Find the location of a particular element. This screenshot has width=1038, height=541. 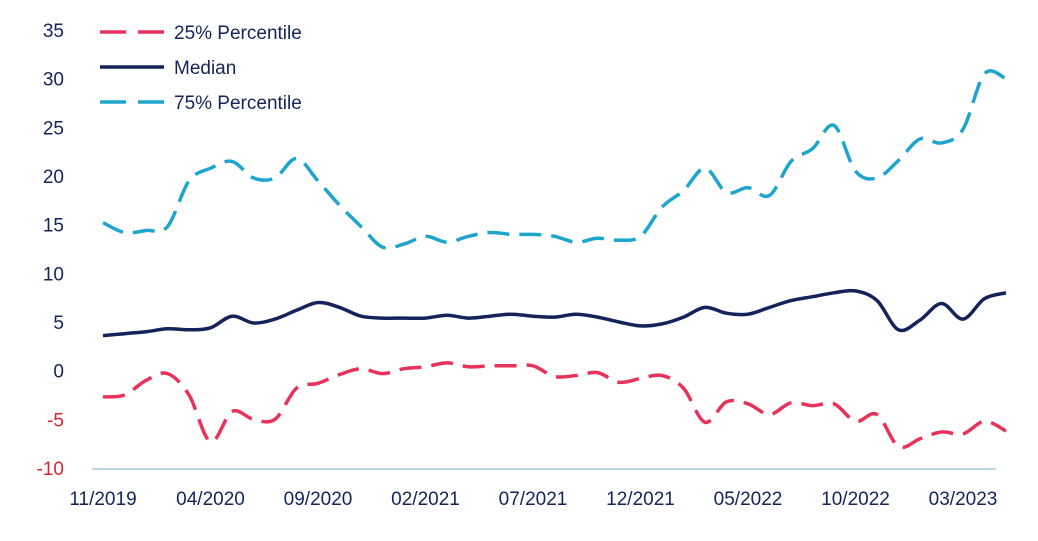

x-tick-label: 11/2019 is located at coordinates (102, 499).